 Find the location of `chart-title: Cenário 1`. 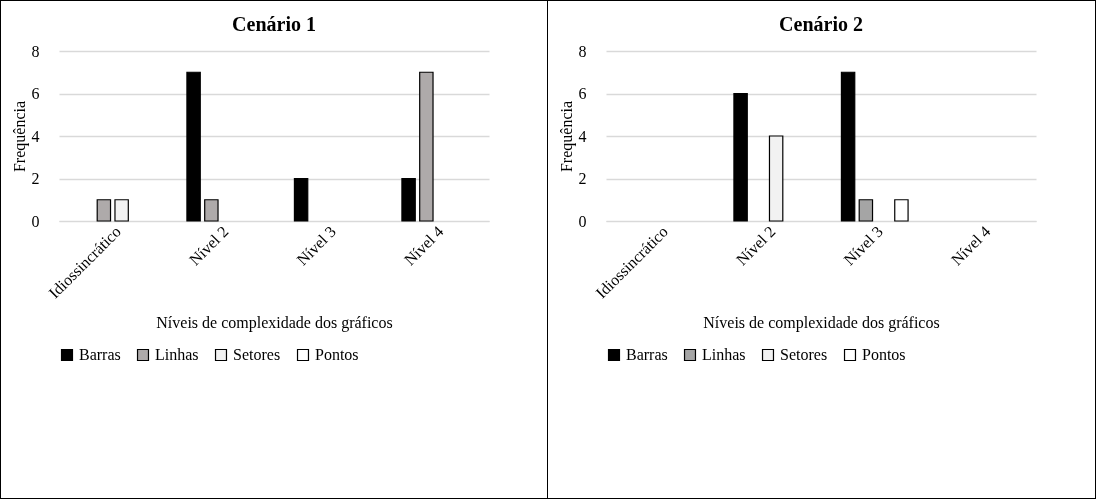

chart-title: Cenário 1 is located at coordinates (274, 24).